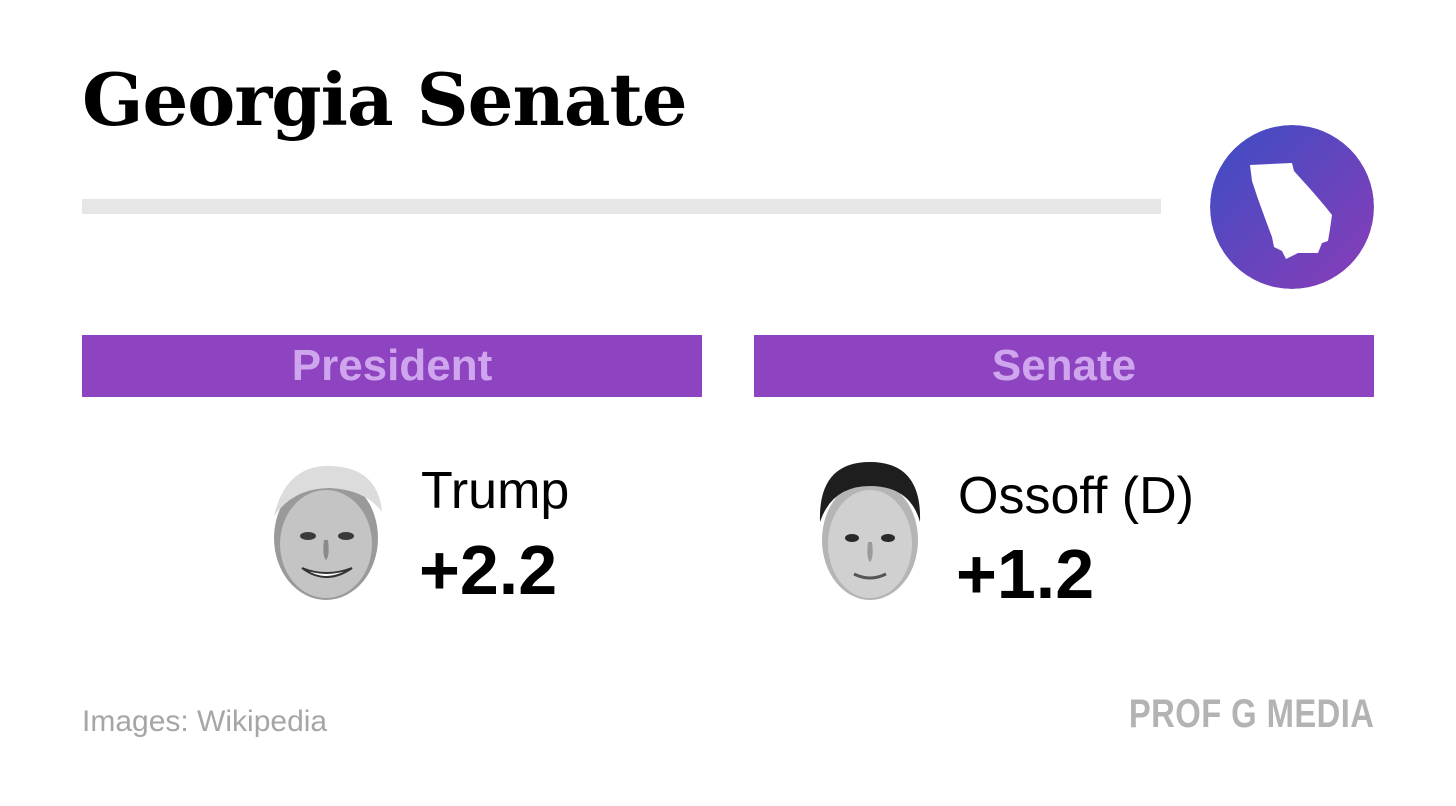  I want to click on ossoff-margin: +1.2, so click(1025, 574).